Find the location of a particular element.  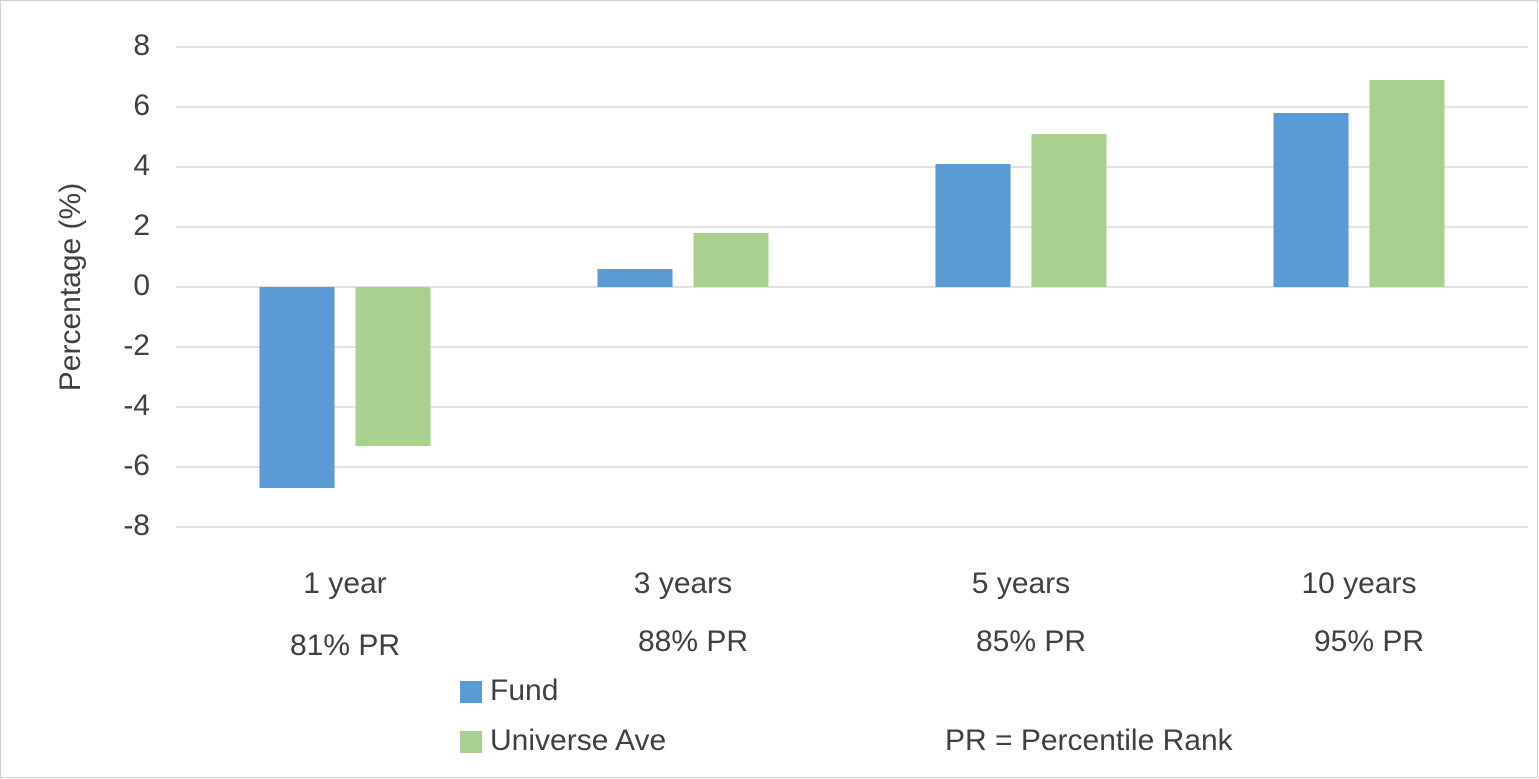

y-axis-label: Percentage (%) is located at coordinates (70, 287).